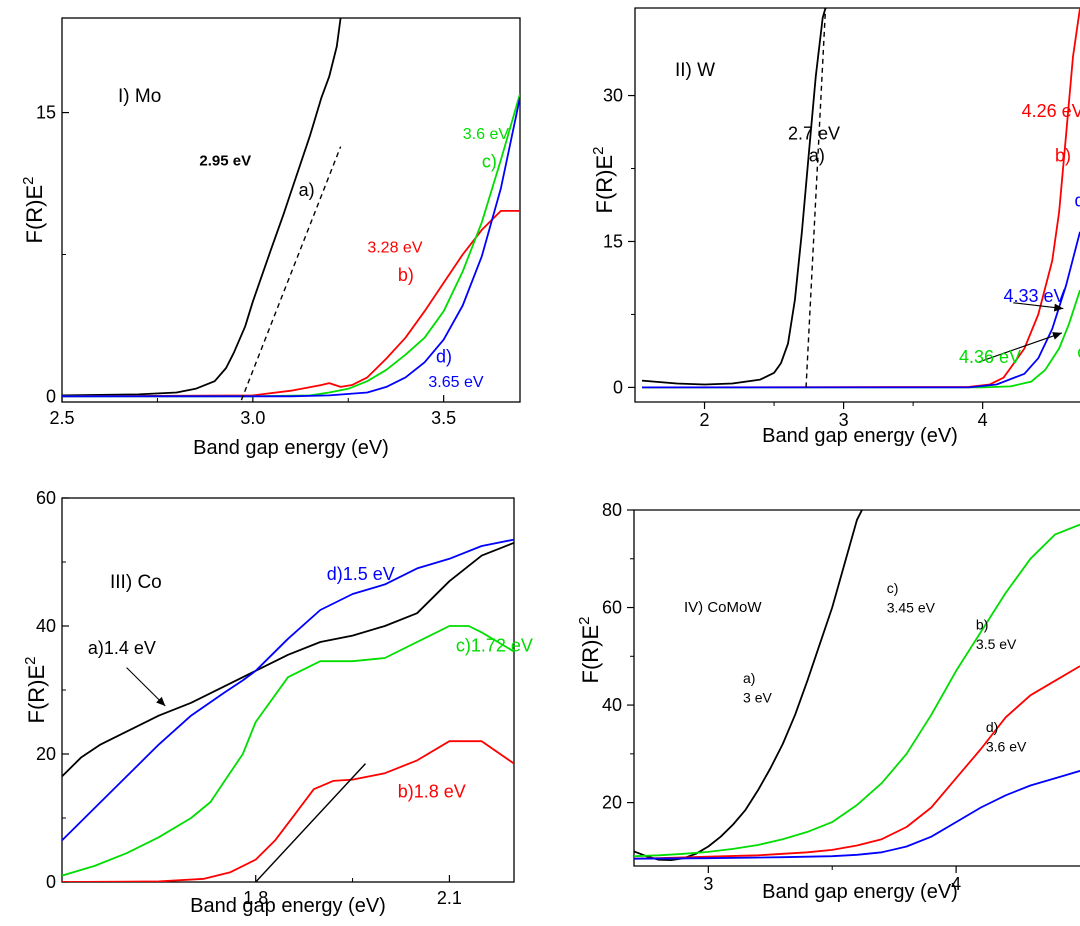 The height and width of the screenshot is (926, 1080). Describe the element at coordinates (139, 96) in the screenshot. I see `panel-title: I) Mo` at that location.